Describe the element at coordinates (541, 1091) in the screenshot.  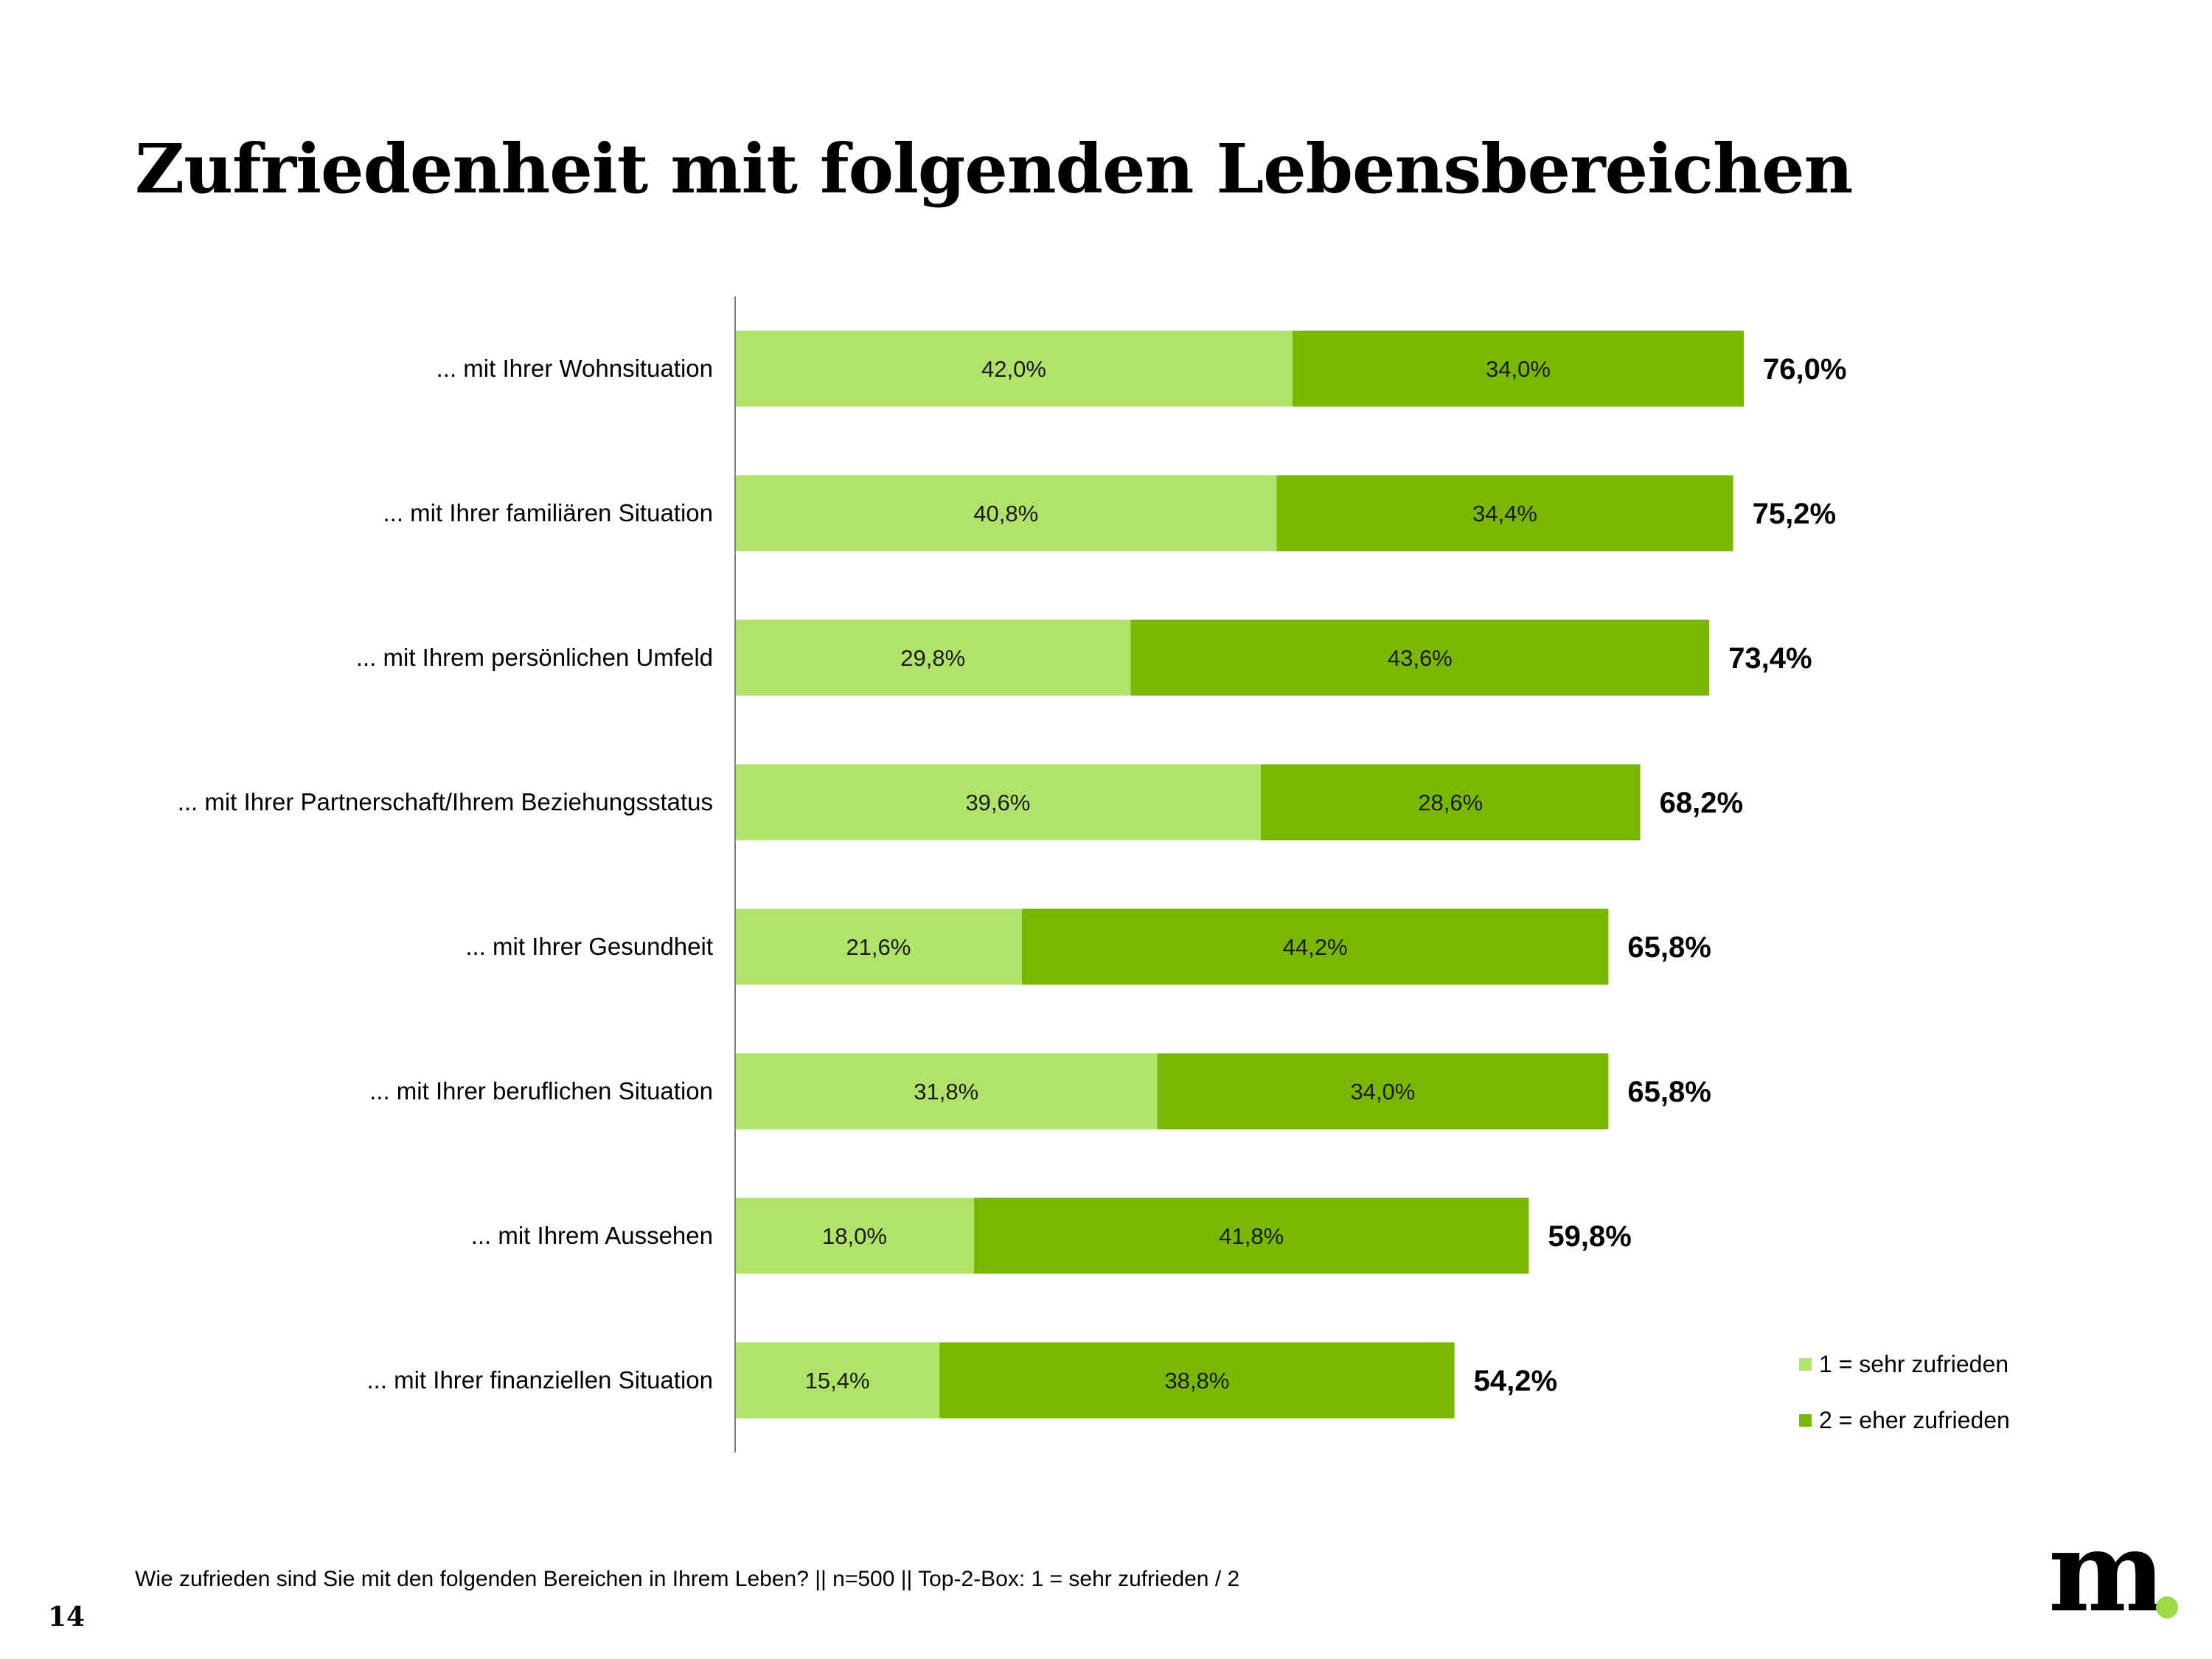
I see `category-label: ... mit Ihrer beruflichen Situation` at that location.